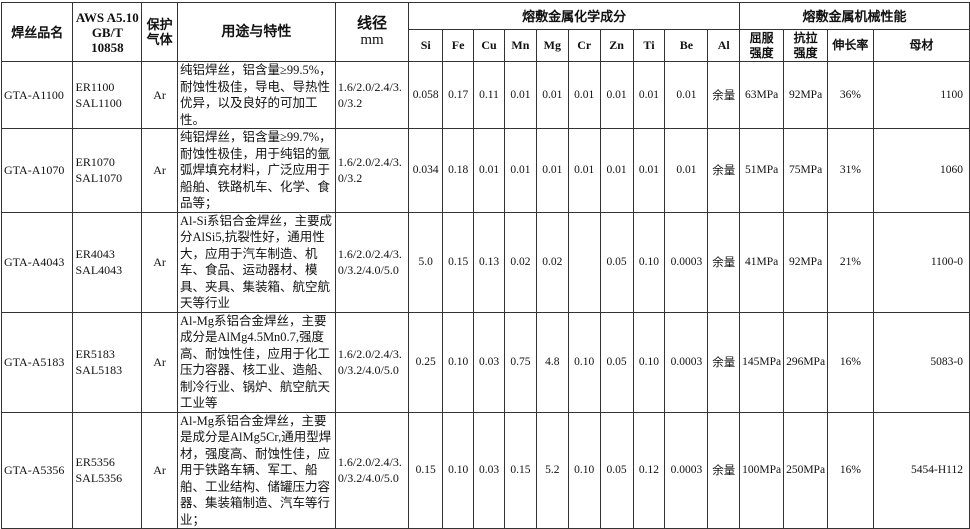 The width and height of the screenshot is (970, 529). Describe the element at coordinates (649, 45) in the screenshot. I see `header-chem-ti: Ti` at that location.